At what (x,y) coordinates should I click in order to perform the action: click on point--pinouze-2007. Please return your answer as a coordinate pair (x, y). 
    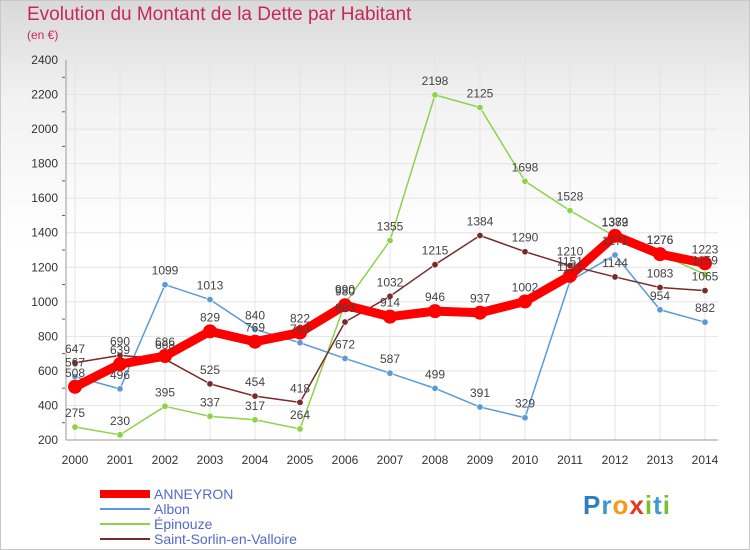
    Looking at the image, I should click on (390, 241).